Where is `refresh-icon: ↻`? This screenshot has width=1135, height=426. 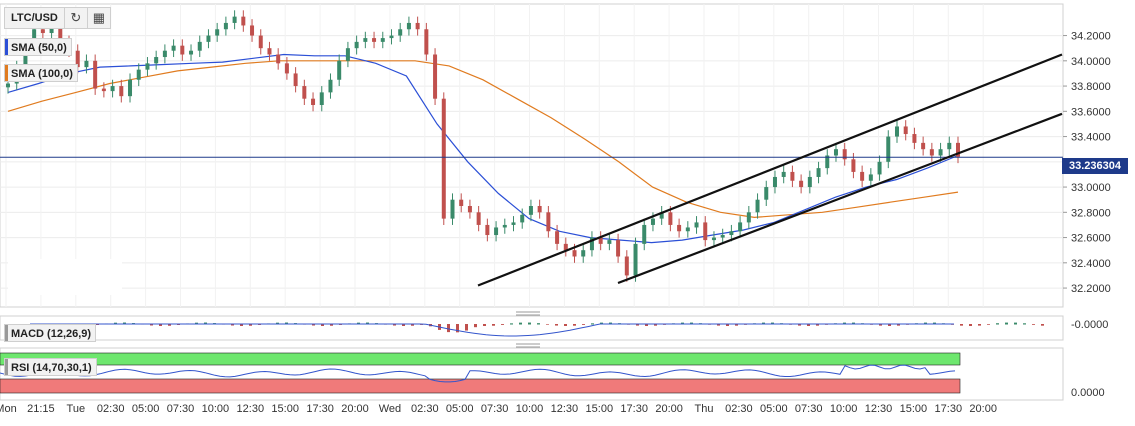 refresh-icon: ↻ is located at coordinates (76, 18).